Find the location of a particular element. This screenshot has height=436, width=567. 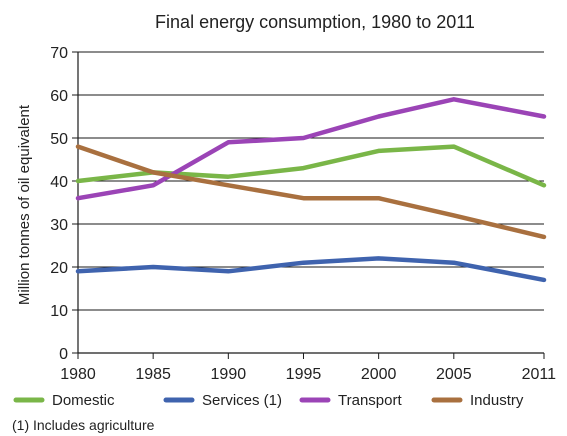

y-tick-label: 10 is located at coordinates (59, 311).